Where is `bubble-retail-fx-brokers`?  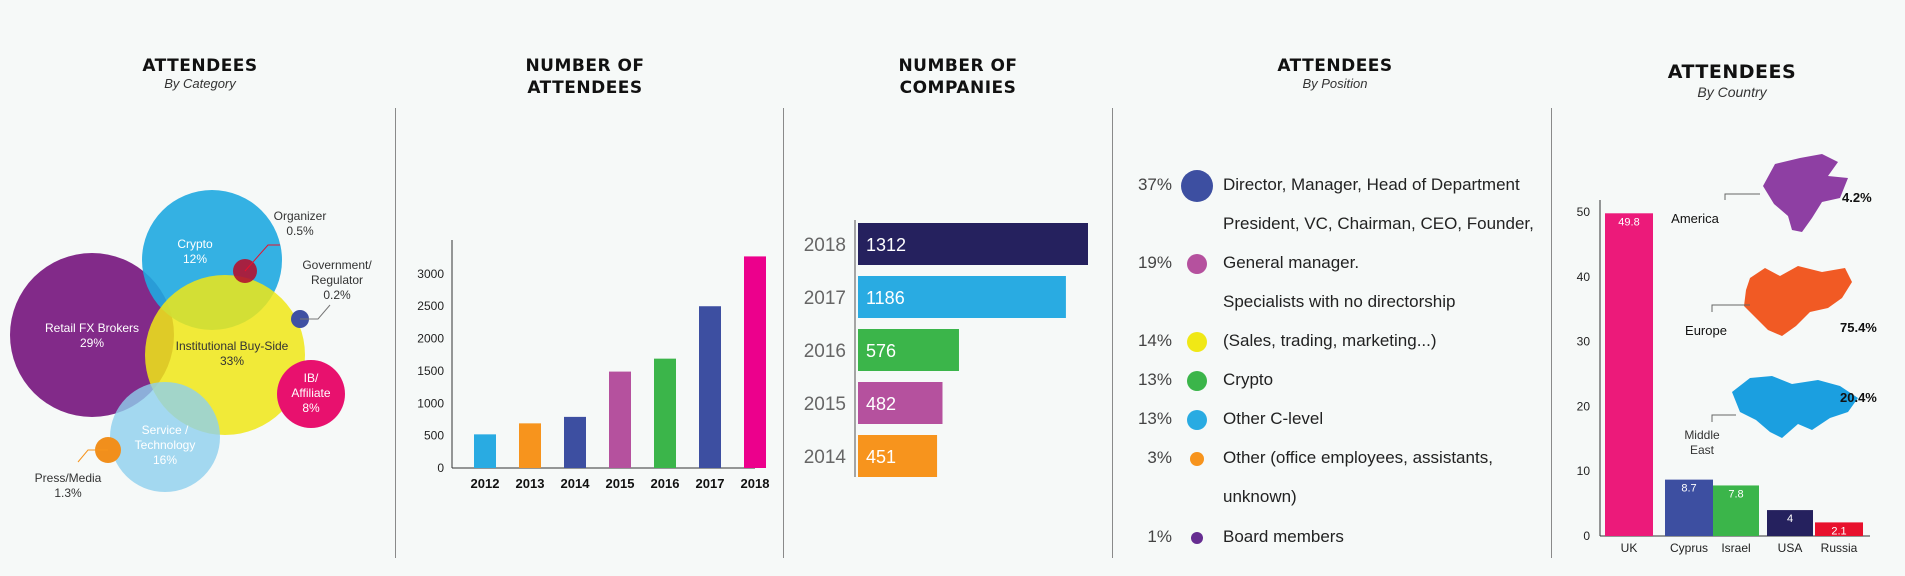 bubble-retail-fx-brokers is located at coordinates (92, 335).